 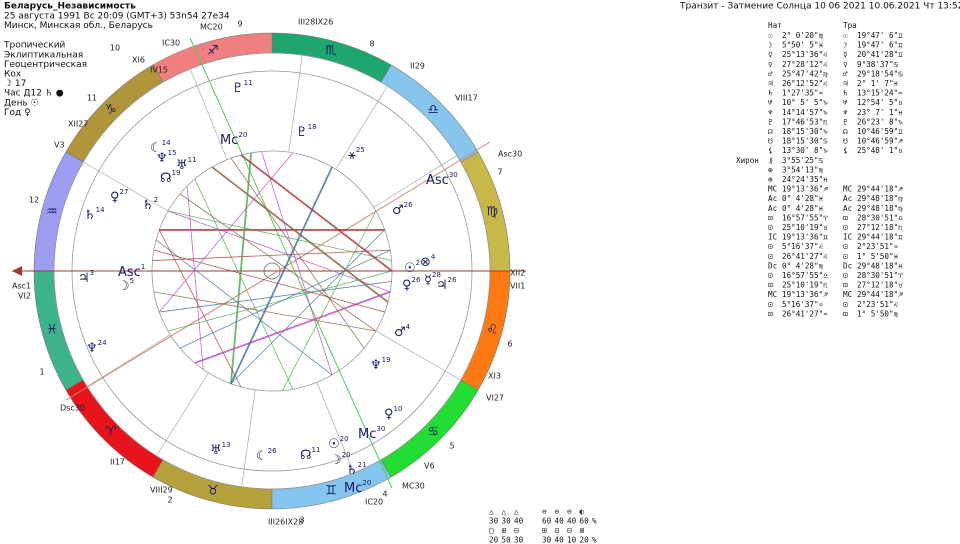 What do you see at coordinates (805, 83) in the screenshot?
I see `position: 26°12'52"♌` at bounding box center [805, 83].